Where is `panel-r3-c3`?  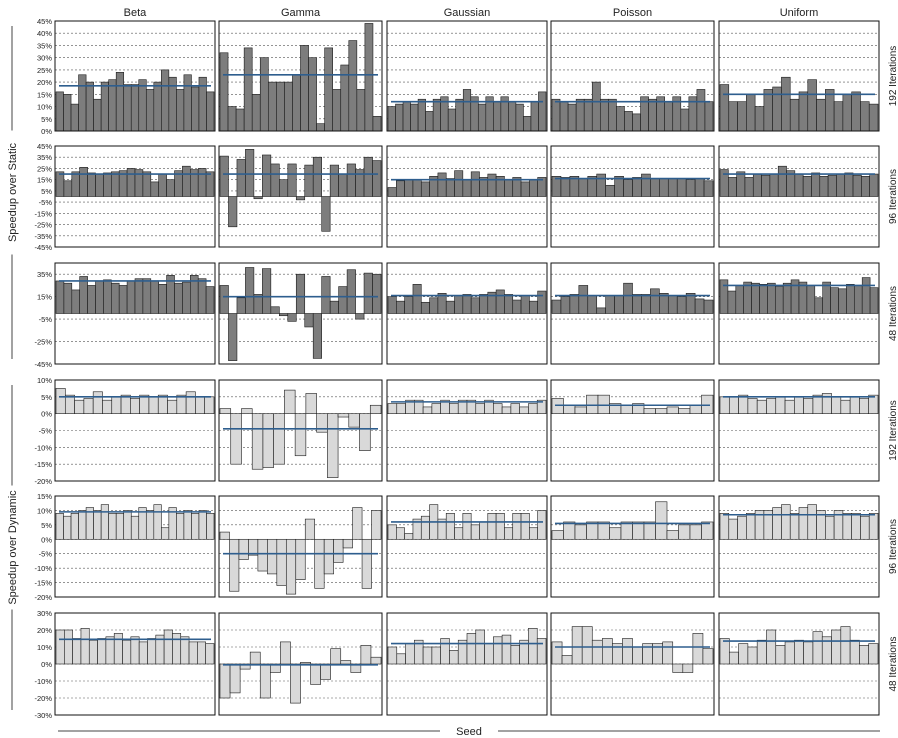 panel-r3-c3 is located at coordinates (632, 430).